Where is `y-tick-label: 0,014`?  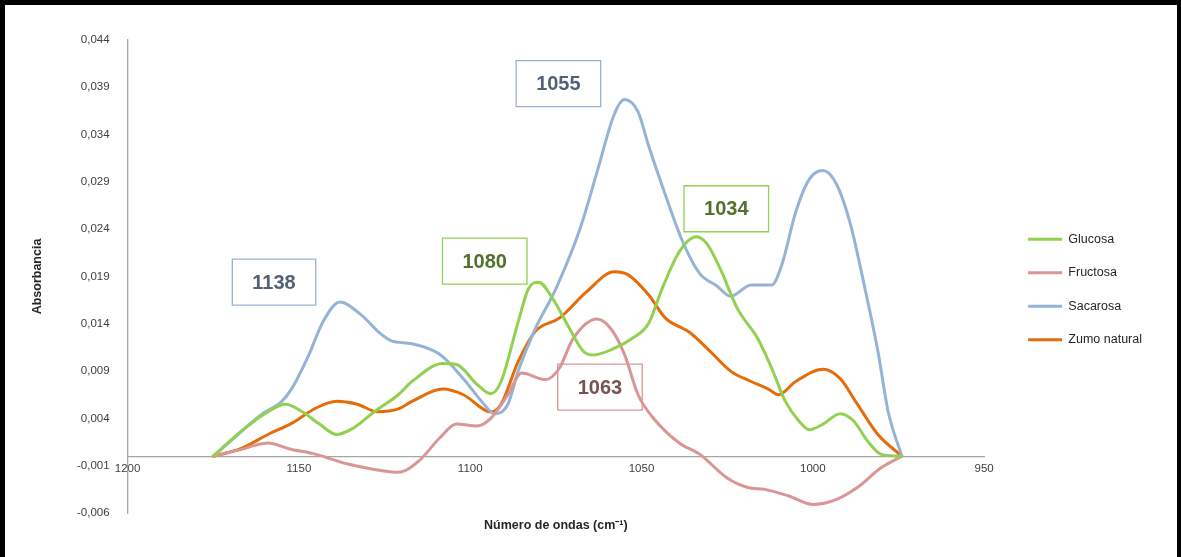
y-tick-label: 0,014 is located at coordinates (95, 322).